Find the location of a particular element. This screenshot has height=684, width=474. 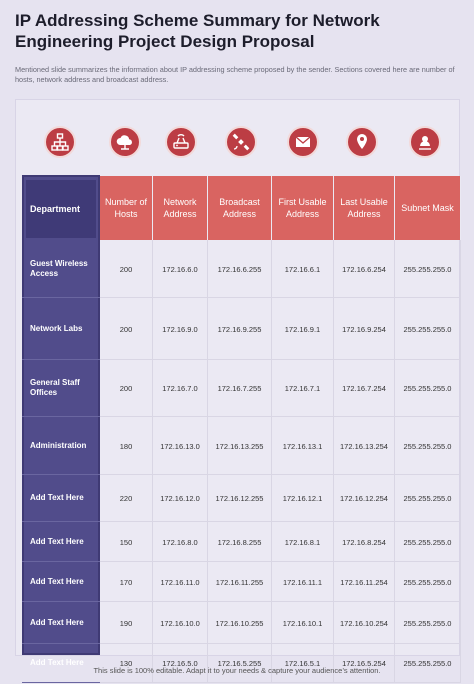

cell-network-address: 172.16.5.0 is located at coordinates (180, 663).